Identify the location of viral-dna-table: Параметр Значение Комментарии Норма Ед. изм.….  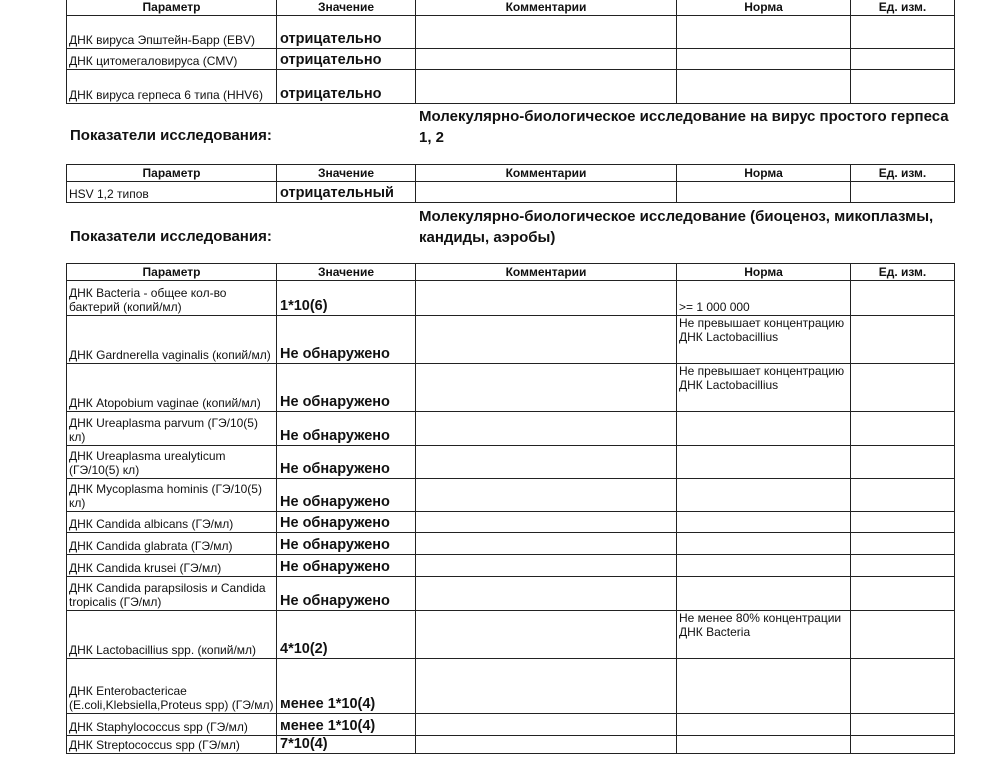
(510, 52).